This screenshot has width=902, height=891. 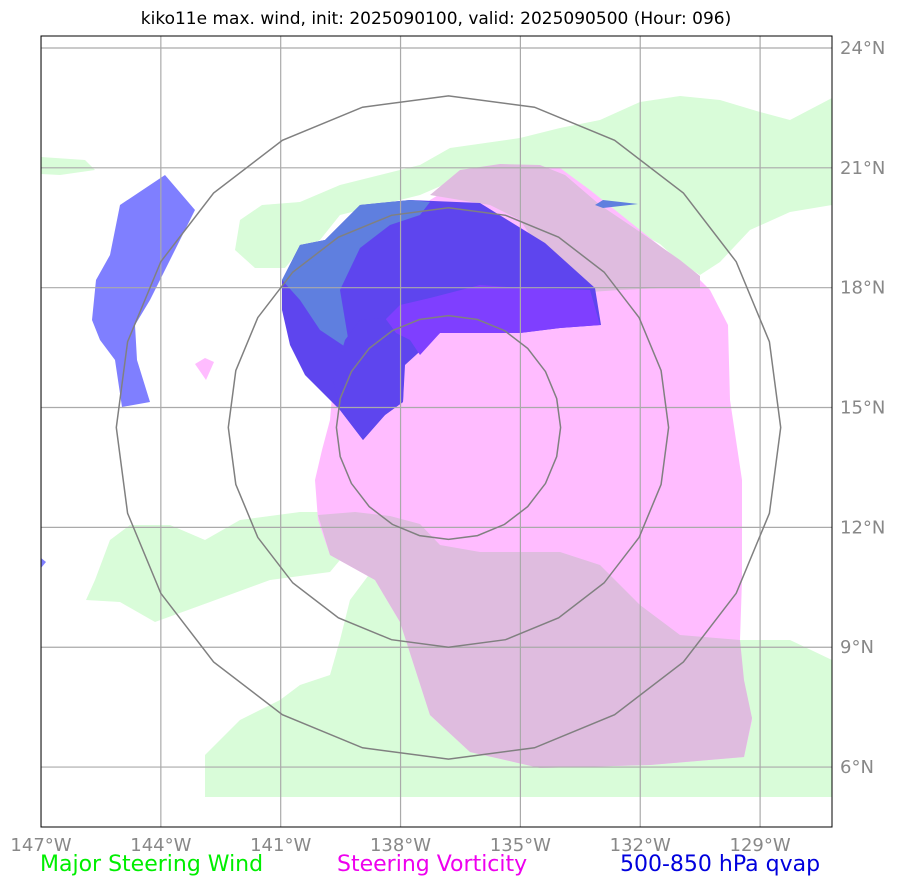 I want to click on range-ring, so click(x=448, y=427).